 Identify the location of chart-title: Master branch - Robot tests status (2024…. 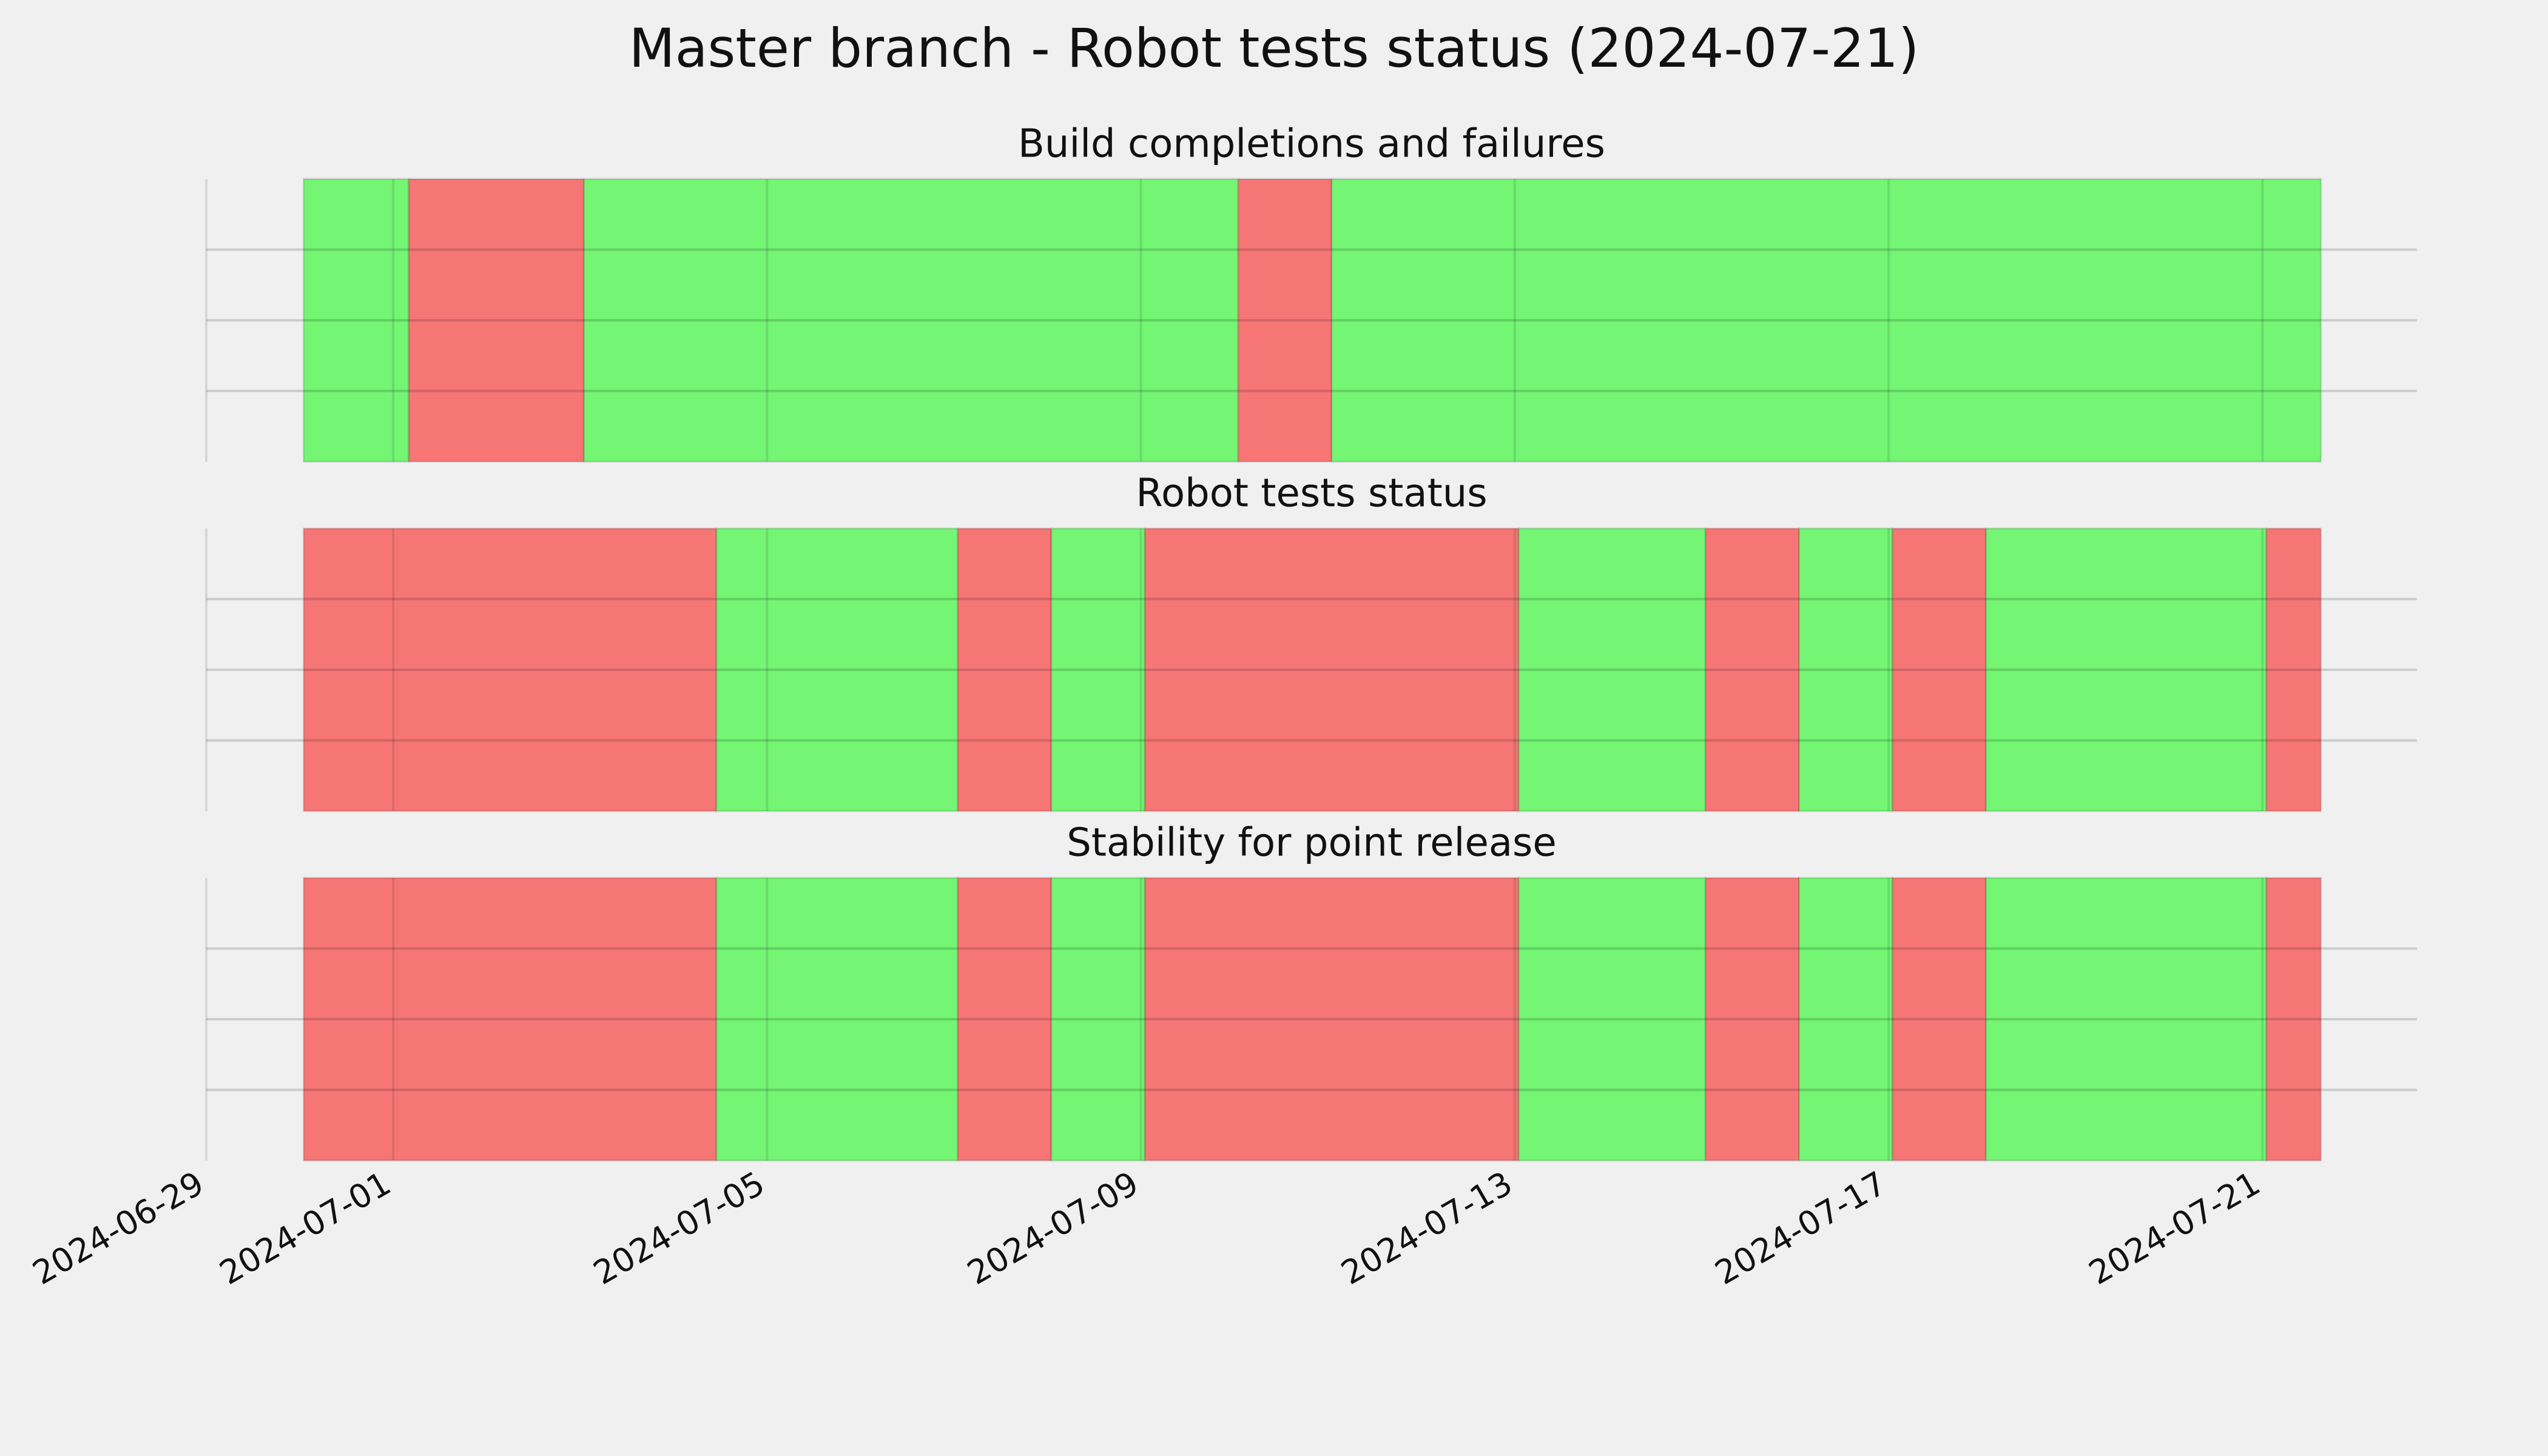
(1274, 48).